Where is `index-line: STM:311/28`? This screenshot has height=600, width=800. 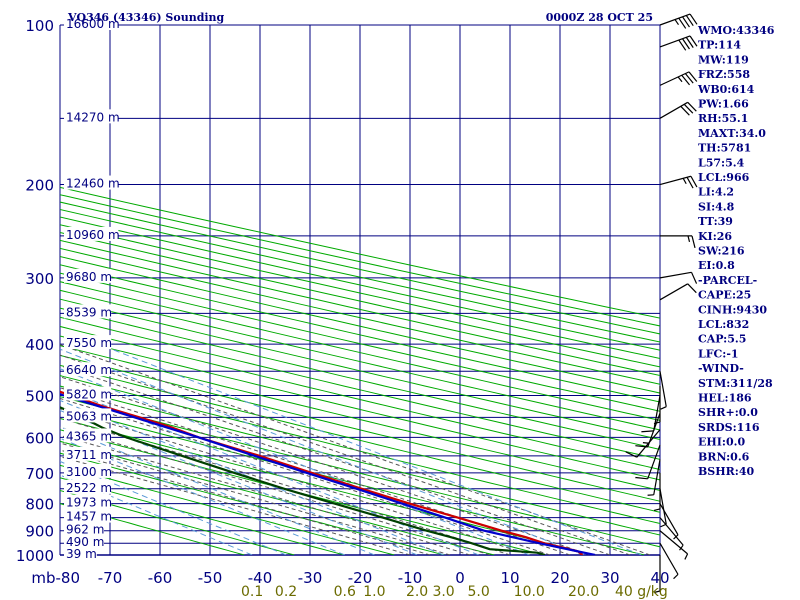 index-line: STM:311/28 is located at coordinates (735, 383).